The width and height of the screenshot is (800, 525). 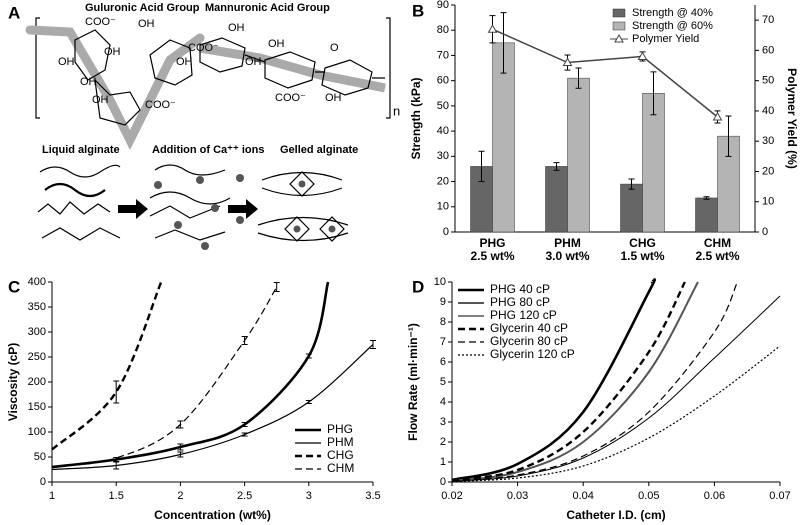 What do you see at coordinates (768, 81) in the screenshot?
I see `y2-tick-label: 50` at bounding box center [768, 81].